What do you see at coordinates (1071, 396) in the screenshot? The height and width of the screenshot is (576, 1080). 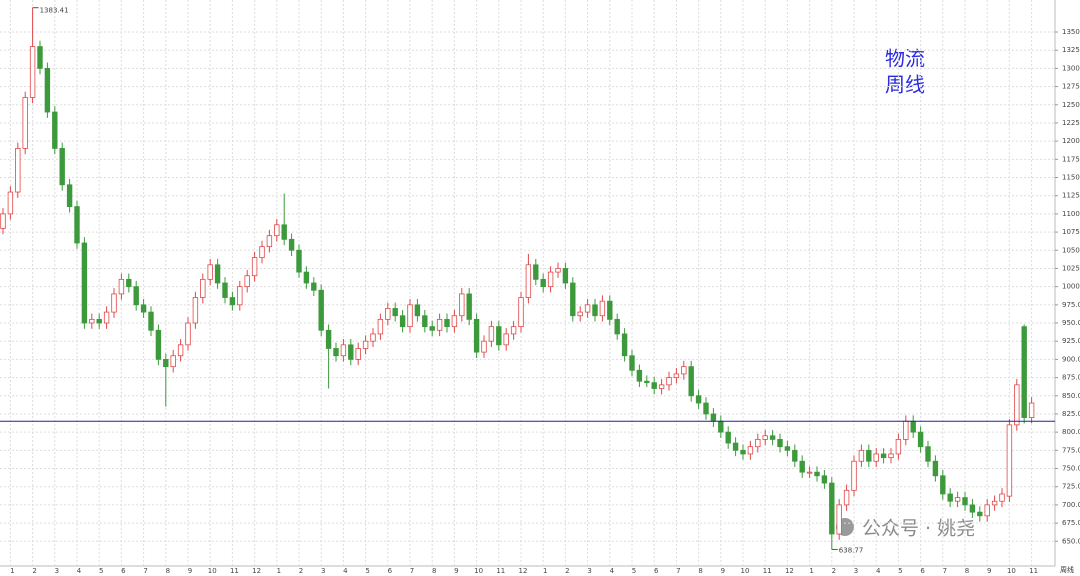 I see `y-tick-label: 850.0` at bounding box center [1071, 396].